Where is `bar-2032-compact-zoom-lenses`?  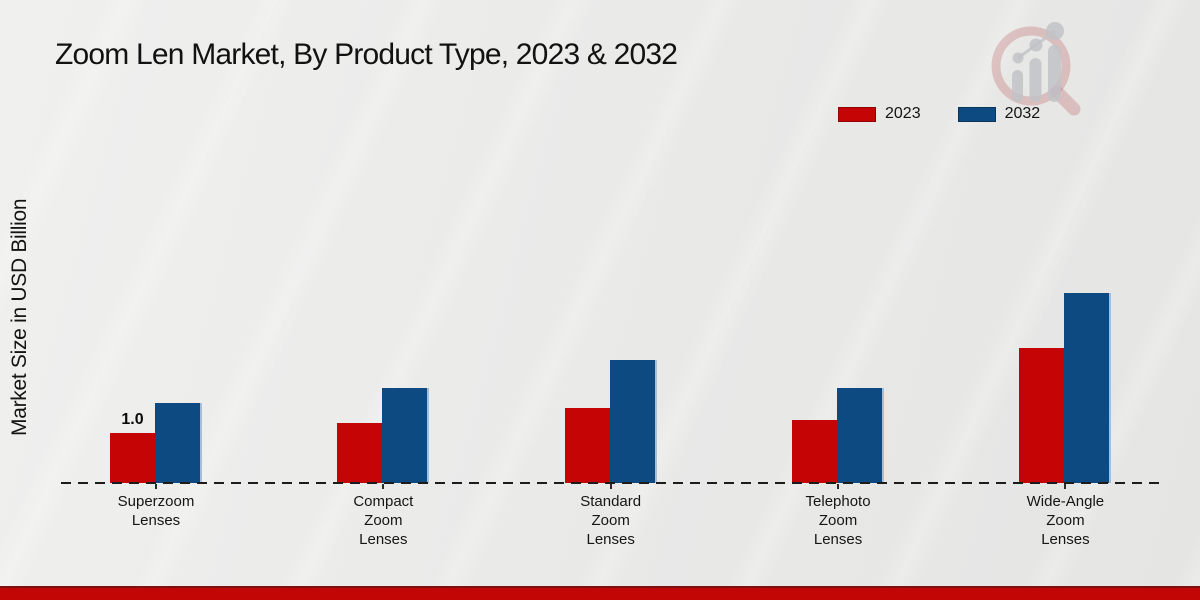
bar-2032-compact-zoom-lenses is located at coordinates (406, 435).